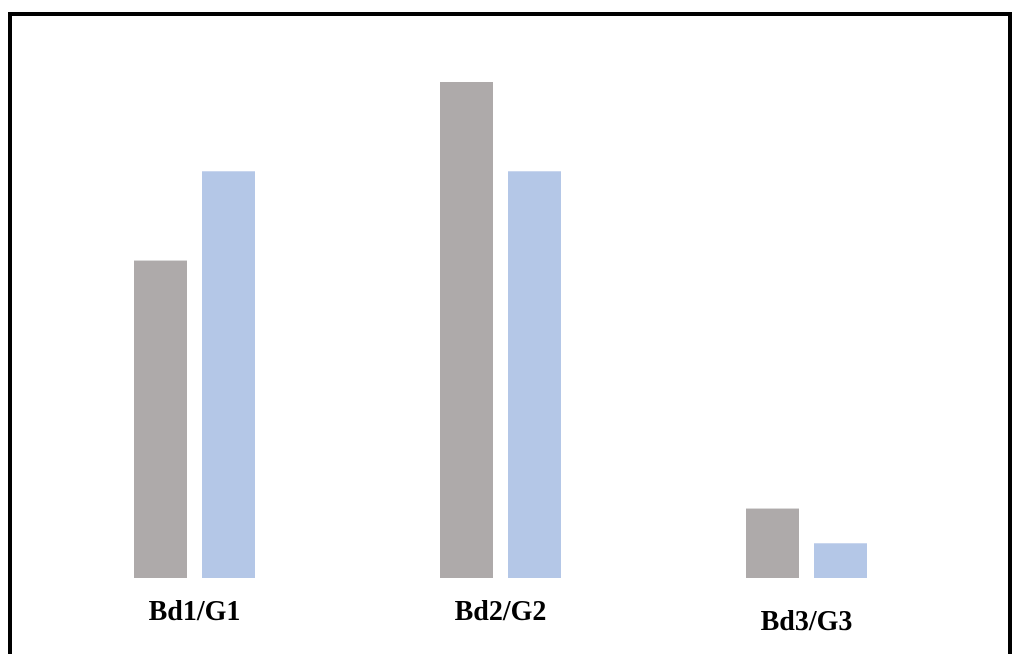 Image resolution: width=1012 pixels, height=654 pixels. Describe the element at coordinates (501, 611) in the screenshot. I see `category-label: Bd2/G2` at that location.